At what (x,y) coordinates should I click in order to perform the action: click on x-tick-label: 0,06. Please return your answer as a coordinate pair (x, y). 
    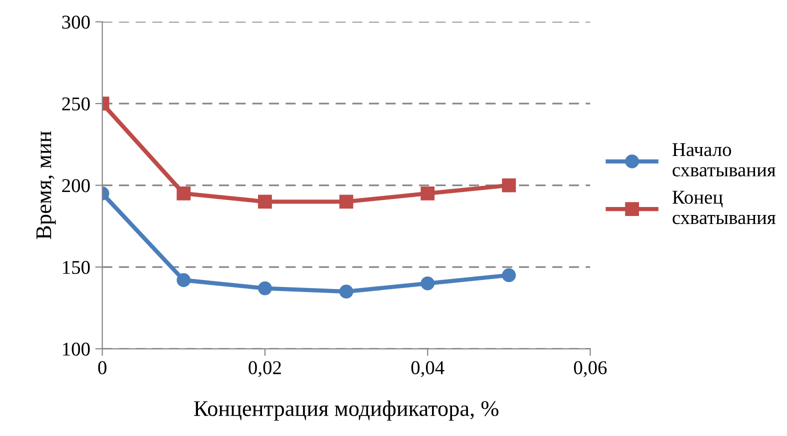
    Looking at the image, I should click on (590, 369).